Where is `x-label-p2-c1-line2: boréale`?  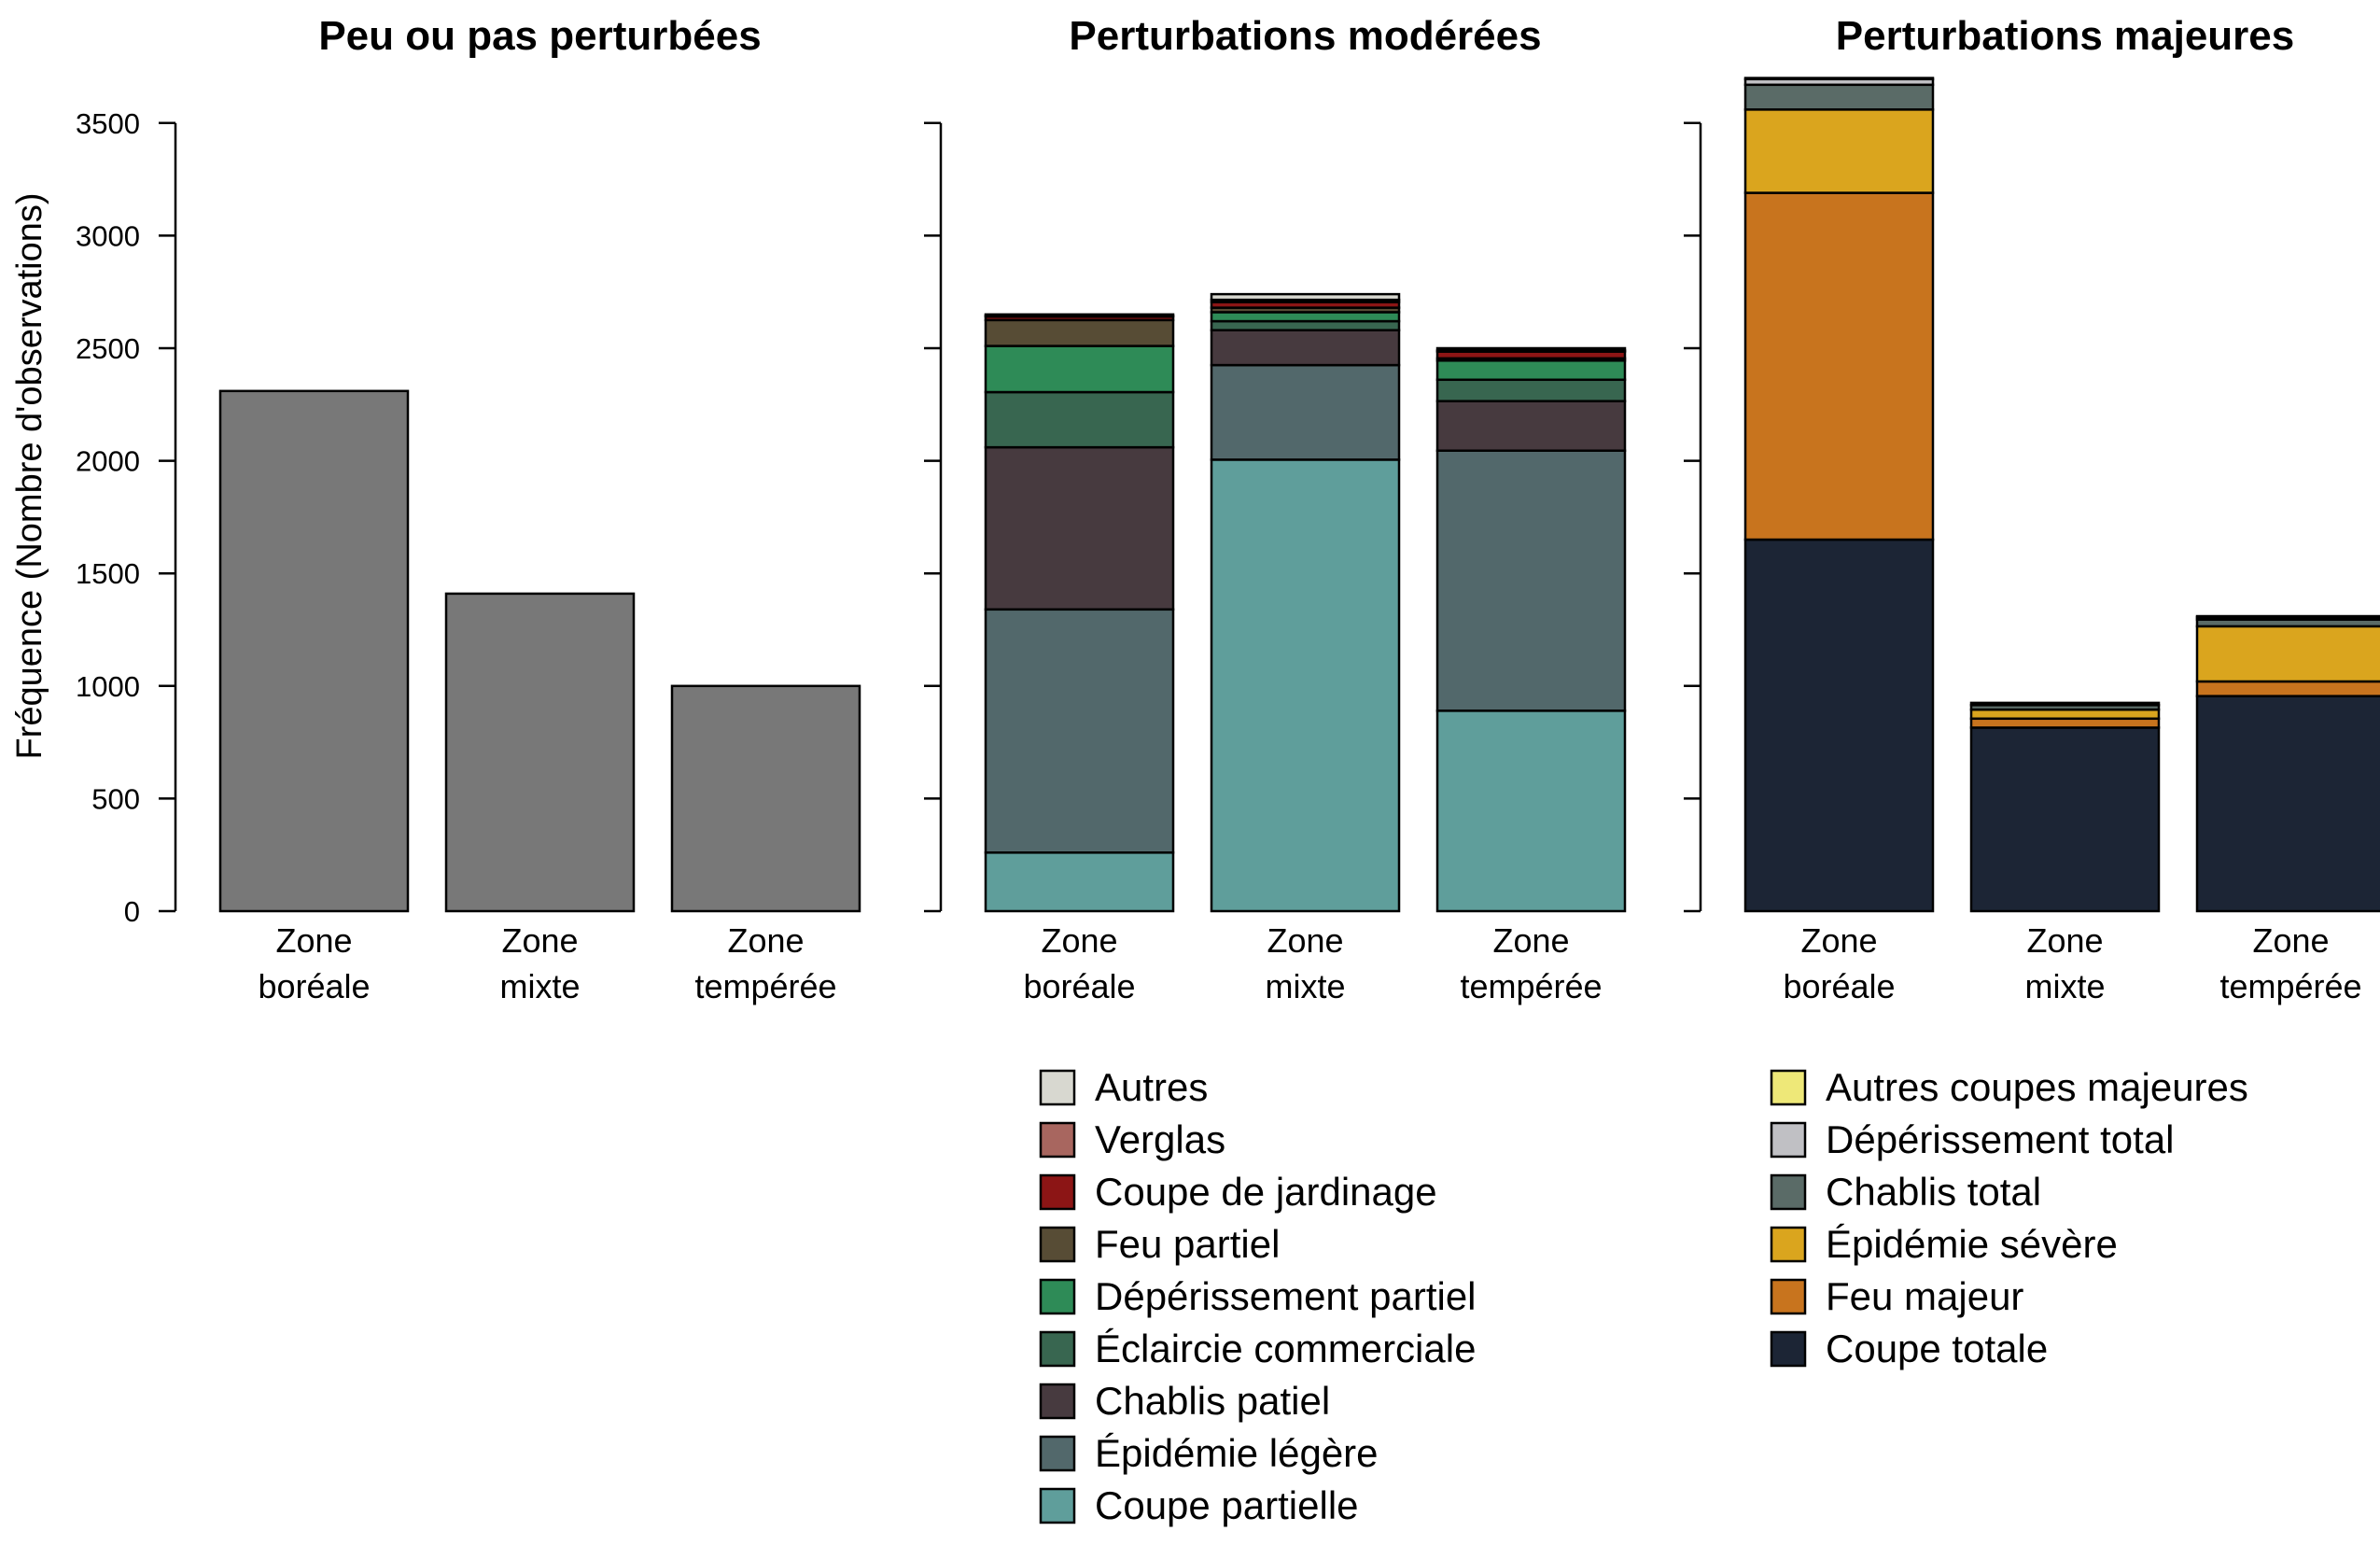 x-label-p2-c1-line2: boréale is located at coordinates (1079, 986).